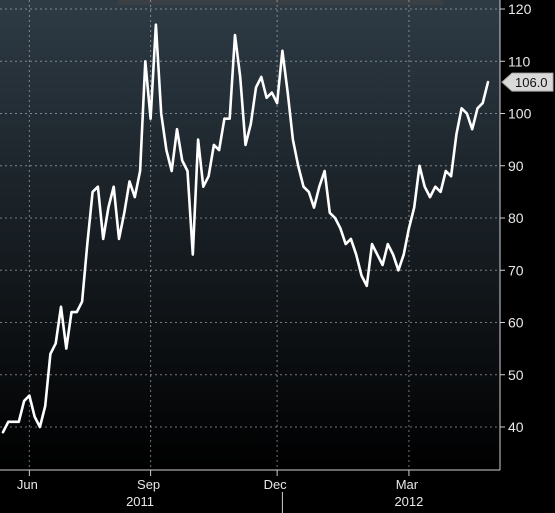 This screenshot has height=513, width=555. Describe the element at coordinates (516, 375) in the screenshot. I see `y-tick-label: 50` at that location.